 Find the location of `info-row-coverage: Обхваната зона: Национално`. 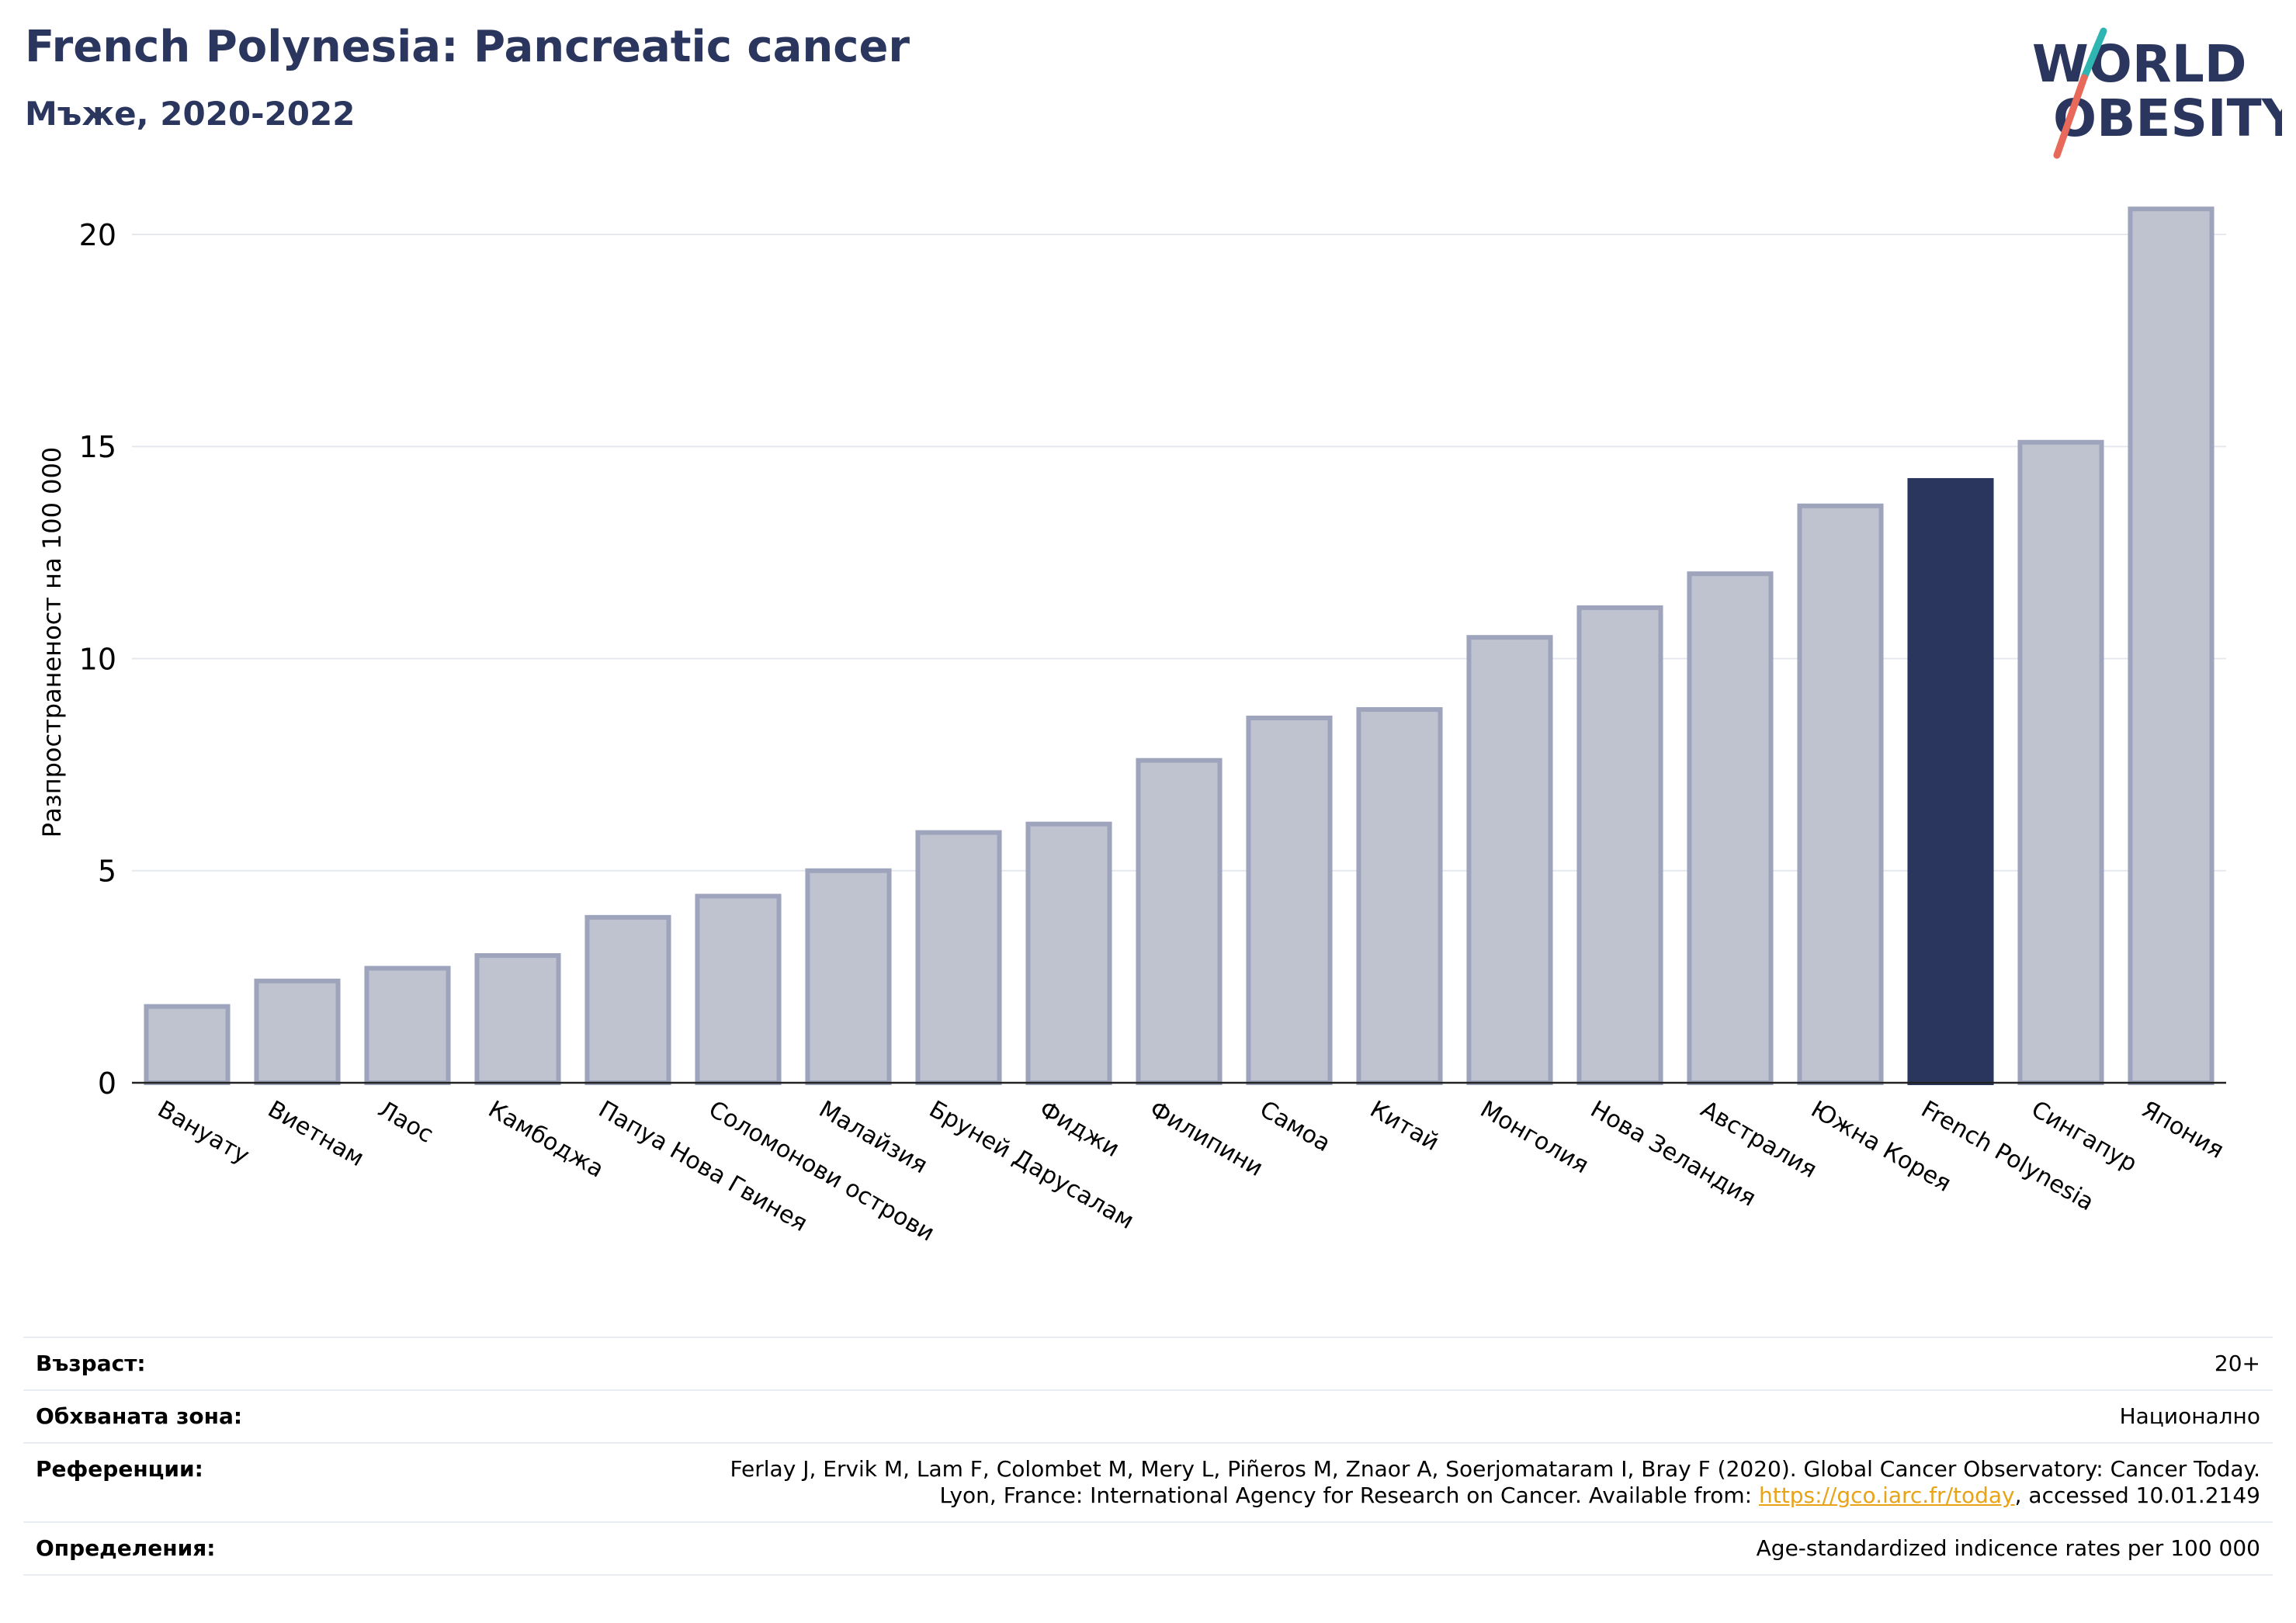

info-row-coverage: Обхваната зона: Национално is located at coordinates (1148, 1415).